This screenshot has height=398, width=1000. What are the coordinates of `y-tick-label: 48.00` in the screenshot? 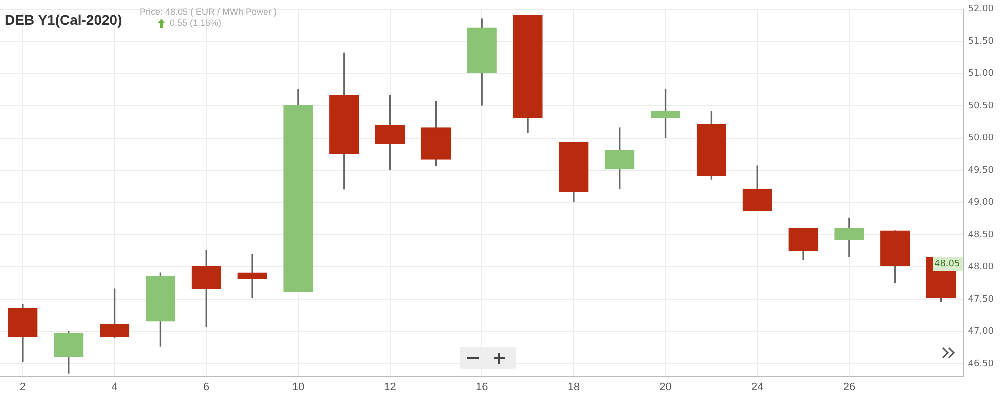 It's located at (981, 267).